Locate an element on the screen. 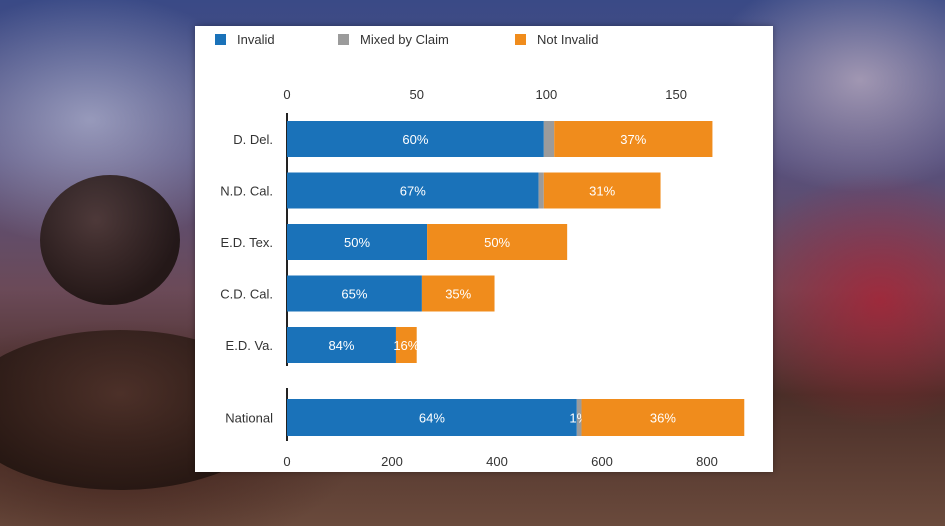 This screenshot has height=526, width=945. x-tick-label-national-800: 800 is located at coordinates (707, 461).